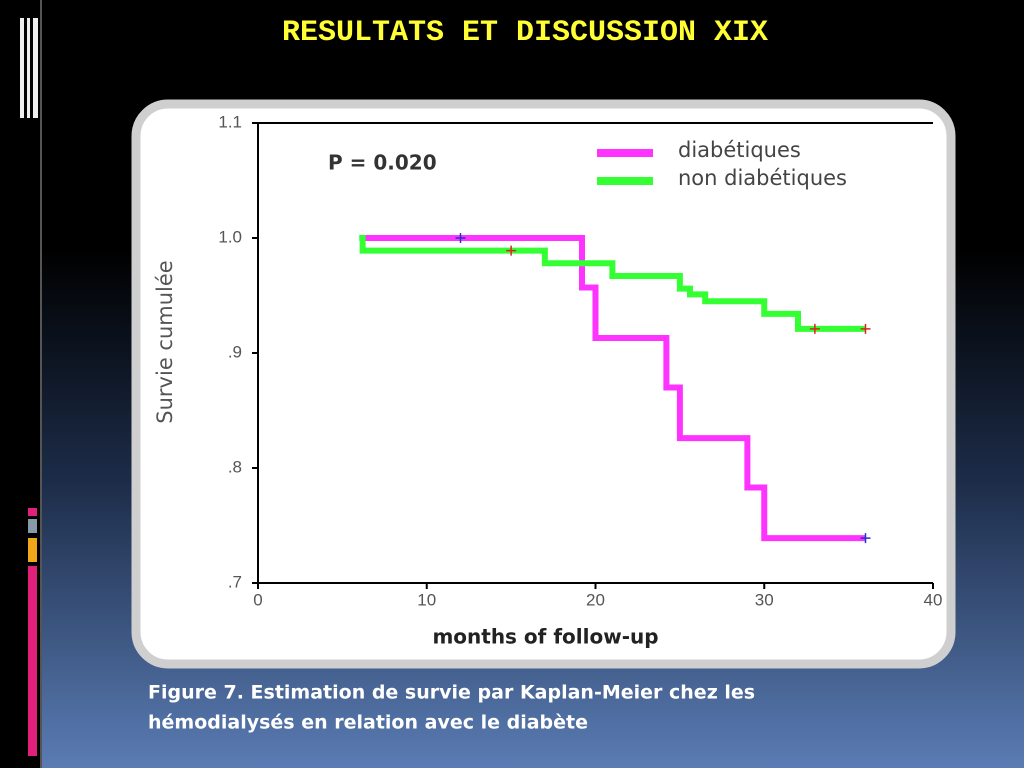  I want to click on x-axis-label: months of follow-up, so click(545, 637).